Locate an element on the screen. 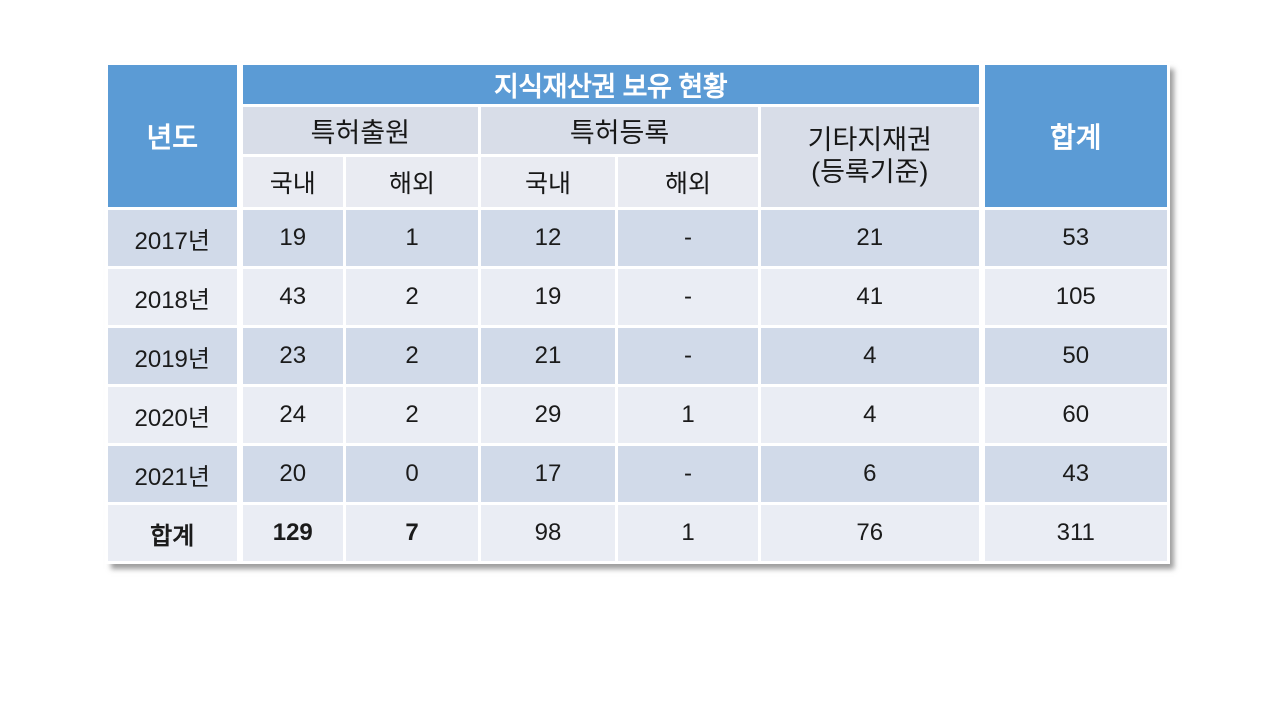 The height and width of the screenshot is (720, 1280). year-cell: 2021년 is located at coordinates (174, 474).